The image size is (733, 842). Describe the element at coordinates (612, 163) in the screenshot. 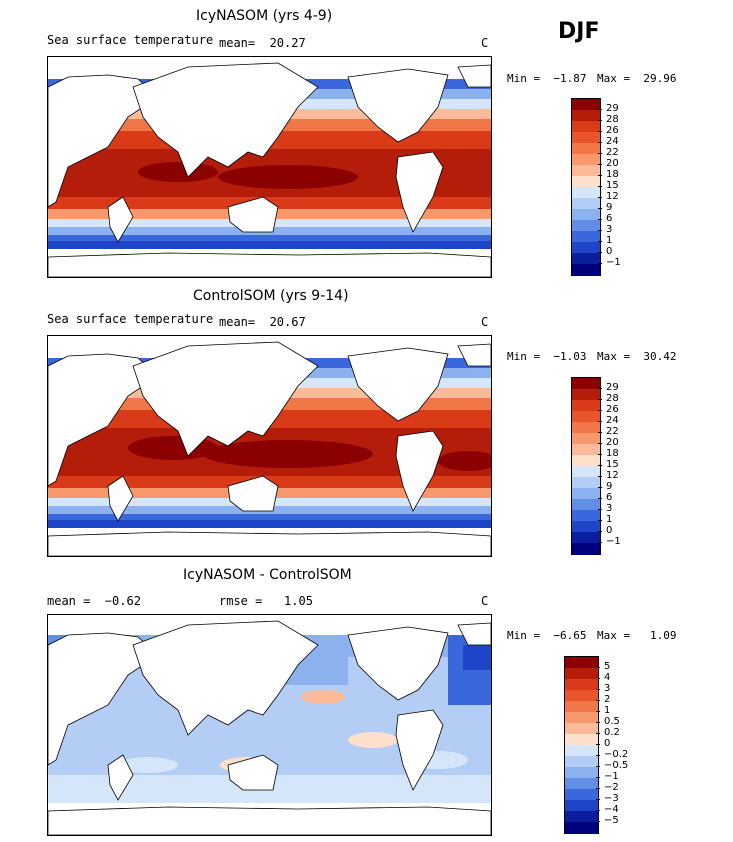

I see `panel-1-colorbar-label: 20` at that location.